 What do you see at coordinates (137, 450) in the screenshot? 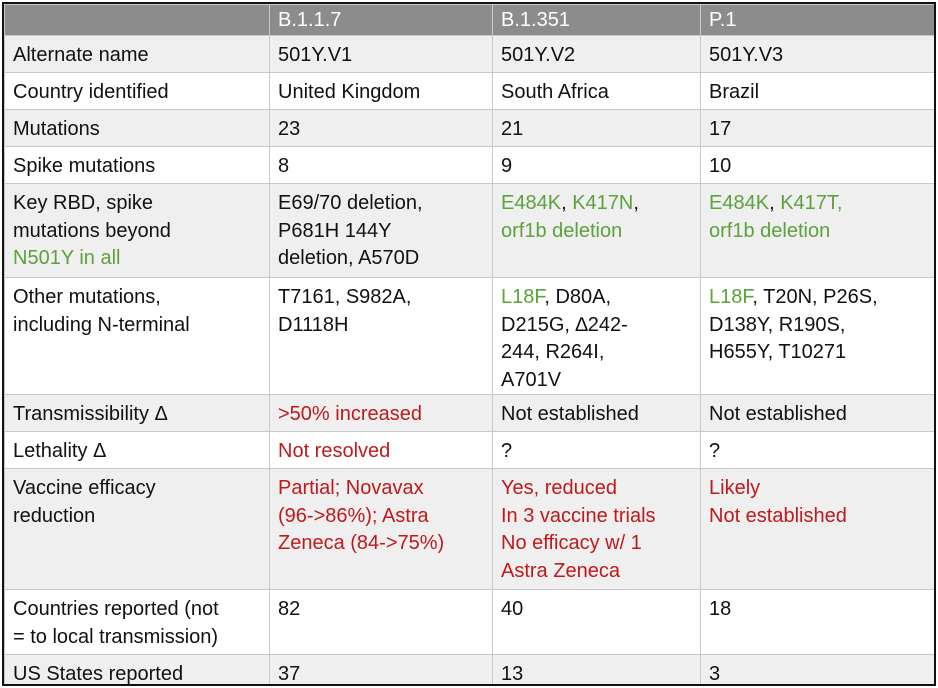
I see `row-label: Lethality Δ` at bounding box center [137, 450].